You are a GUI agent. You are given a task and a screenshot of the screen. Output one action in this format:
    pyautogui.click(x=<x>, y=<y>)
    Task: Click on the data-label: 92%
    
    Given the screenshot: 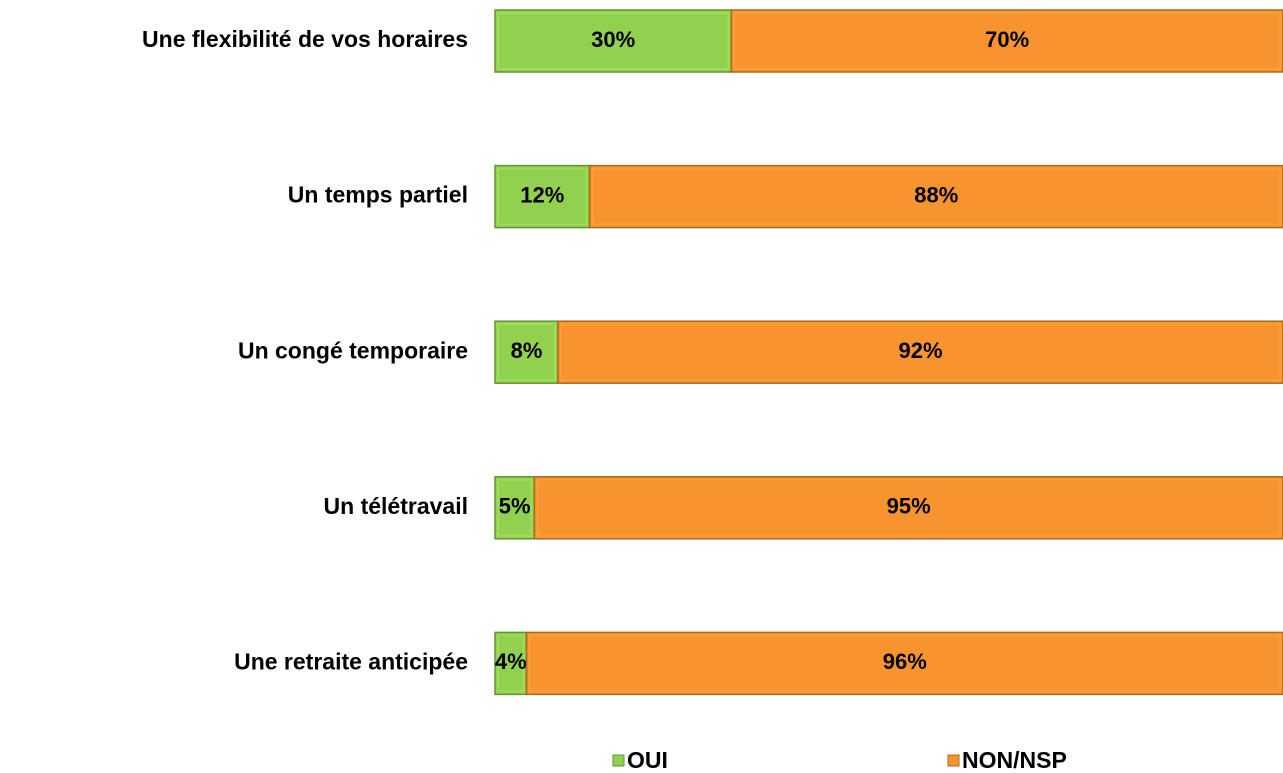 What is the action you would take?
    pyautogui.click(x=920, y=350)
    